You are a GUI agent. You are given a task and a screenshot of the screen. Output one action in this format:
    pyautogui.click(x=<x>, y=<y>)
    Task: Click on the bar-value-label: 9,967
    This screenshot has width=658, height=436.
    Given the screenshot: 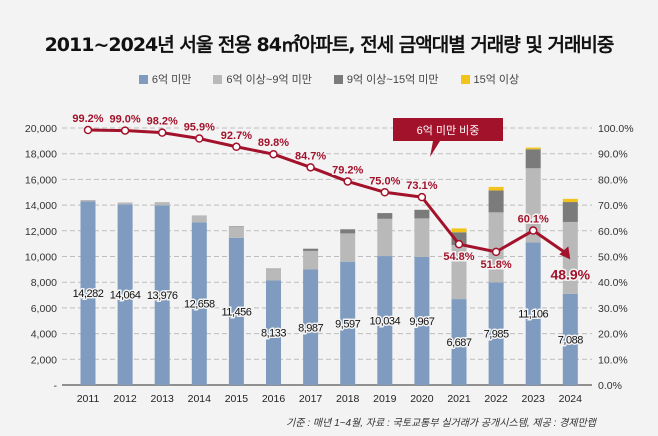 What is the action you would take?
    pyautogui.click(x=421, y=322)
    